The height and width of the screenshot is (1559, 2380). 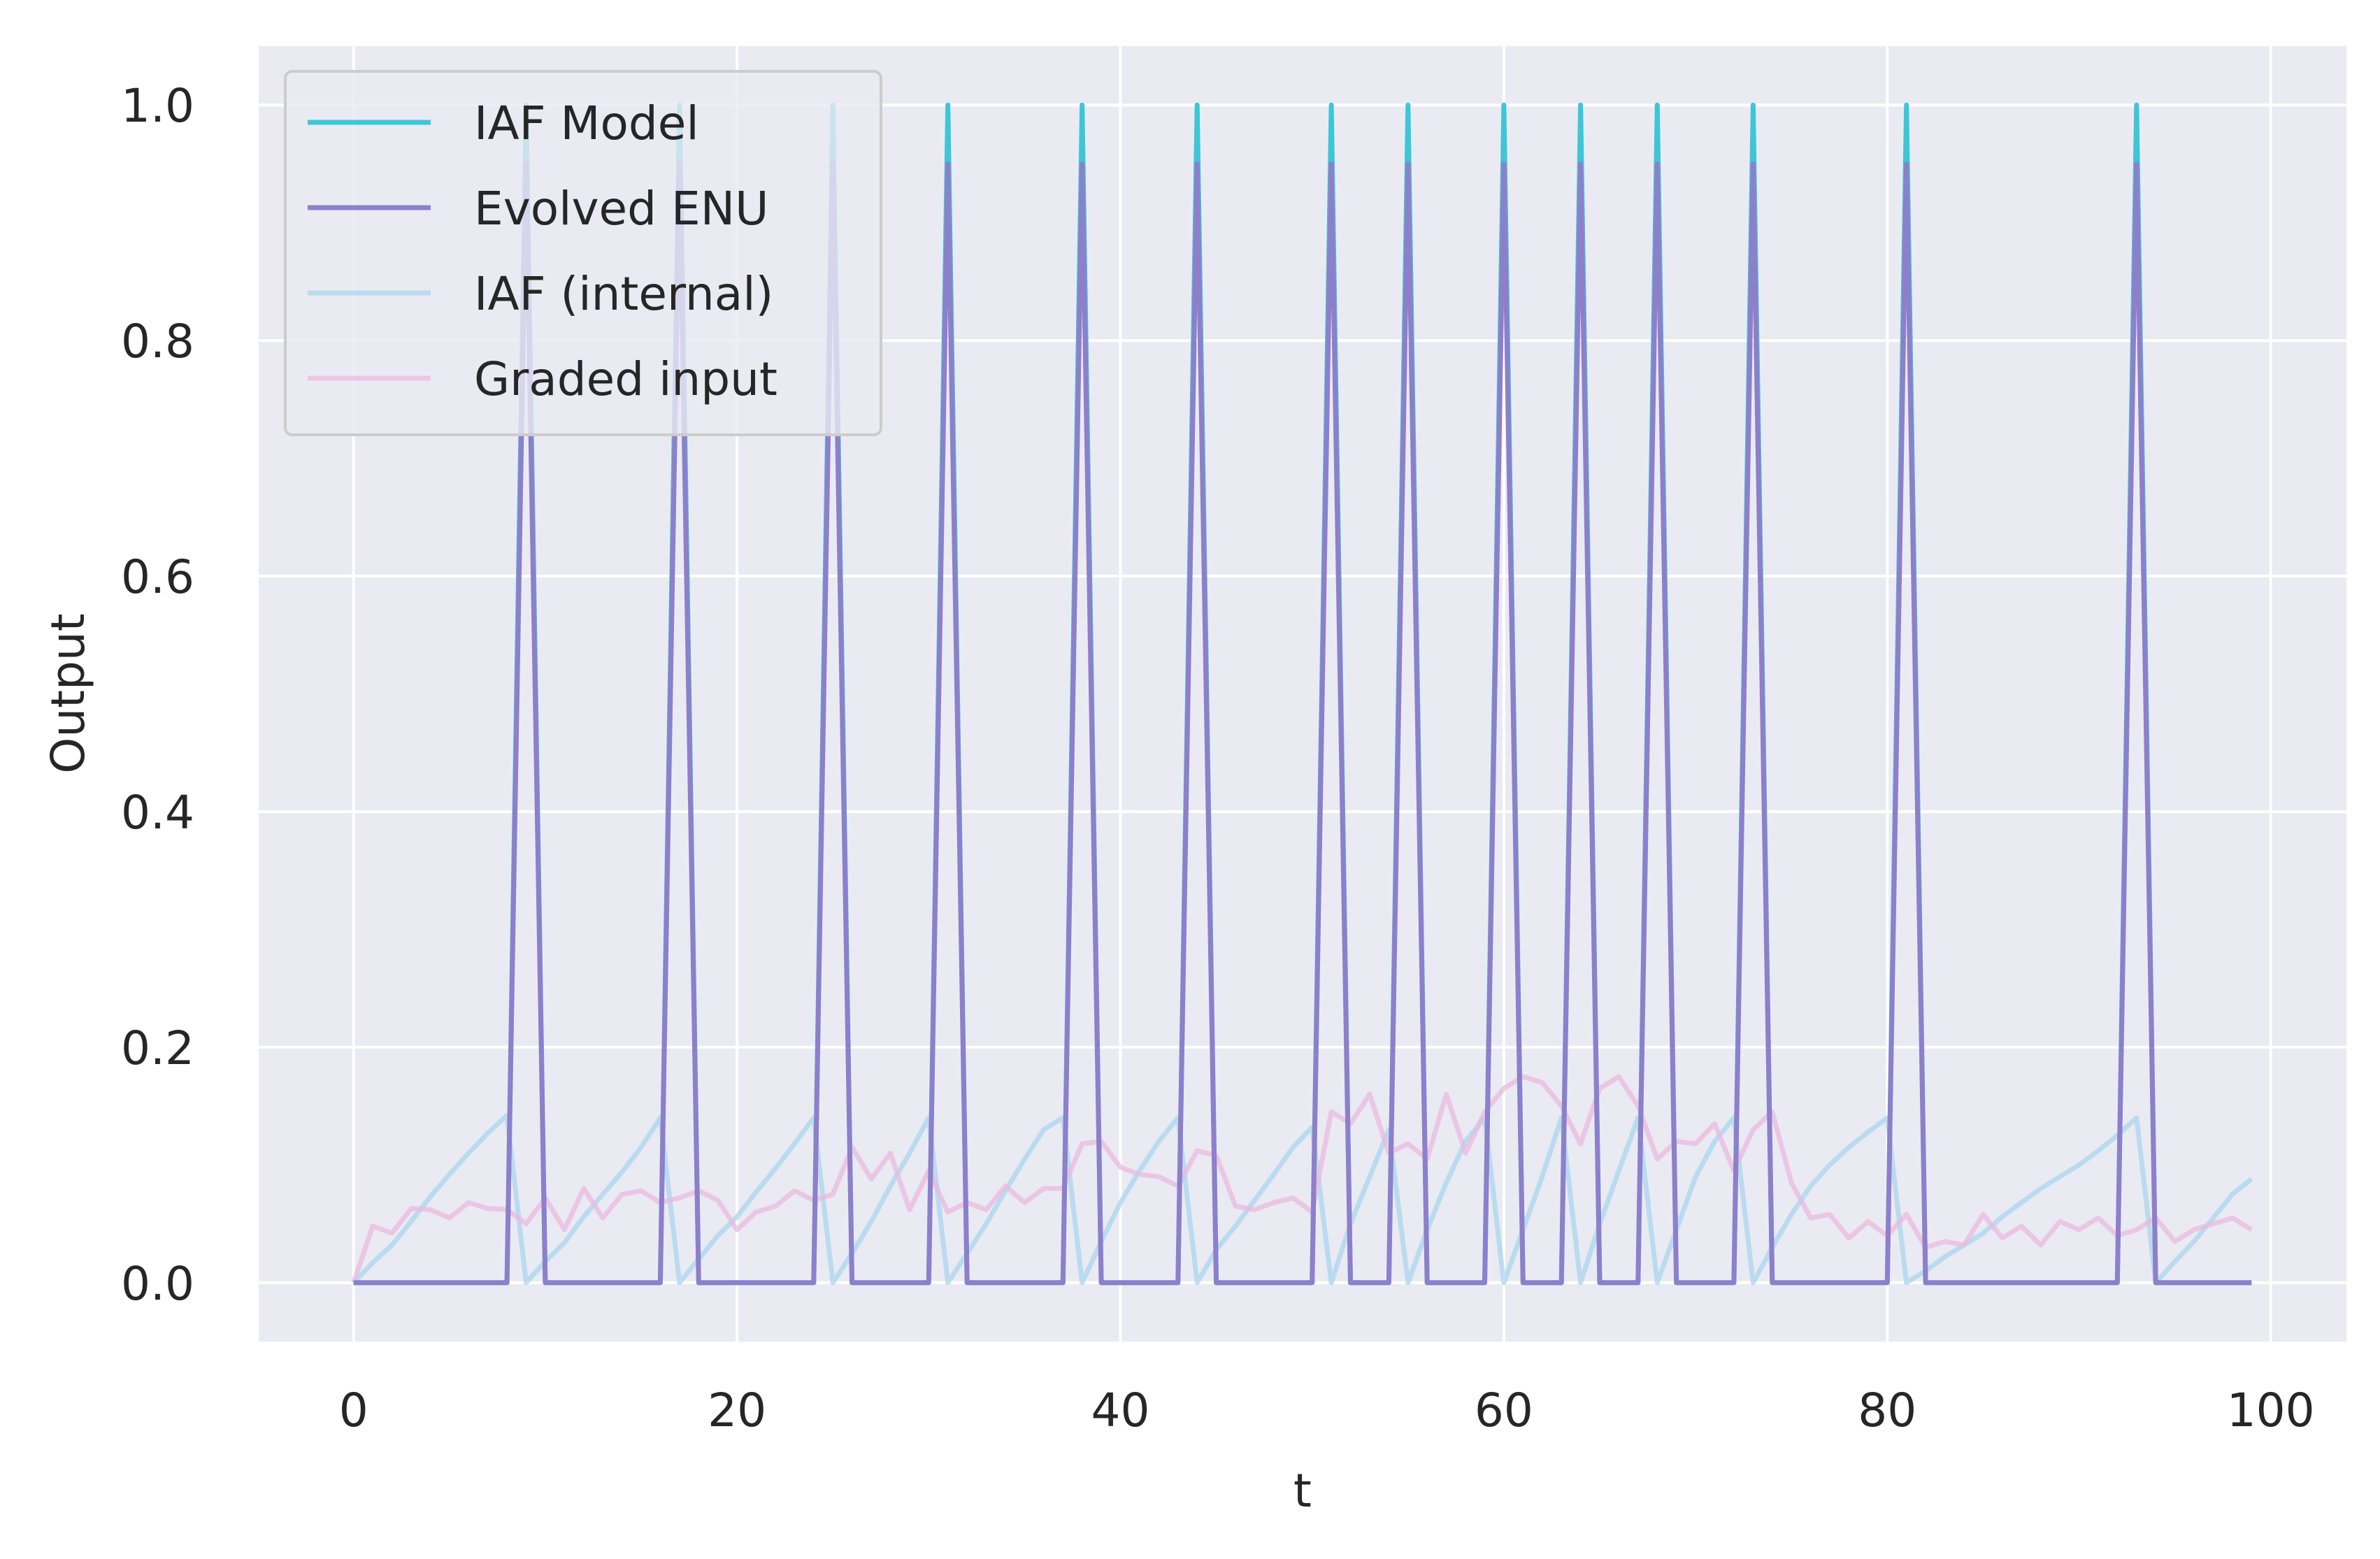 I want to click on x-tick-label: 100, so click(x=2271, y=1410).